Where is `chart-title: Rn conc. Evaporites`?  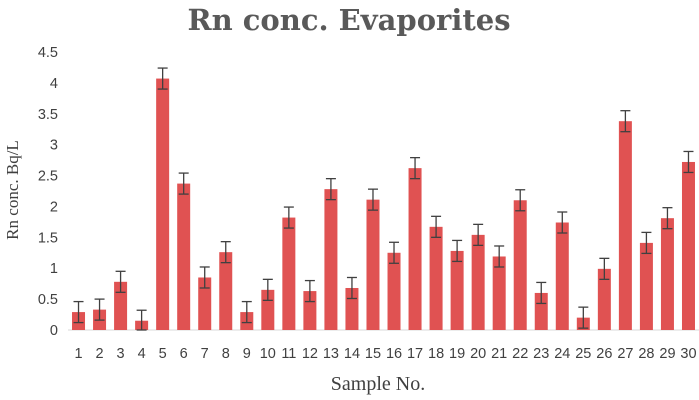 chart-title: Rn conc. Evaporites is located at coordinates (348, 20).